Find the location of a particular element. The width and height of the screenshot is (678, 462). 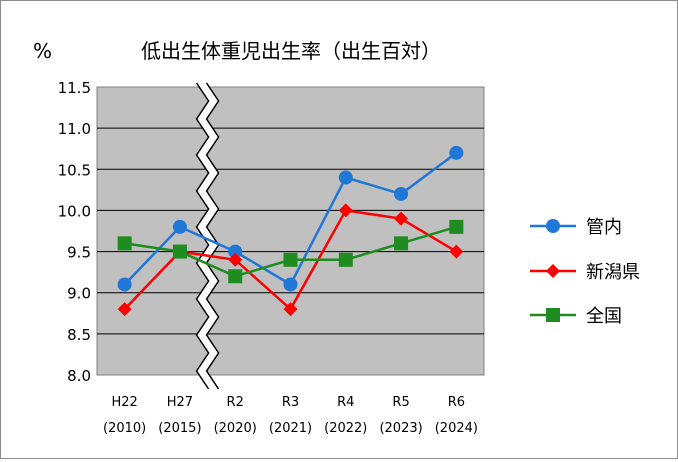

axis-break-band is located at coordinates (207, 236).